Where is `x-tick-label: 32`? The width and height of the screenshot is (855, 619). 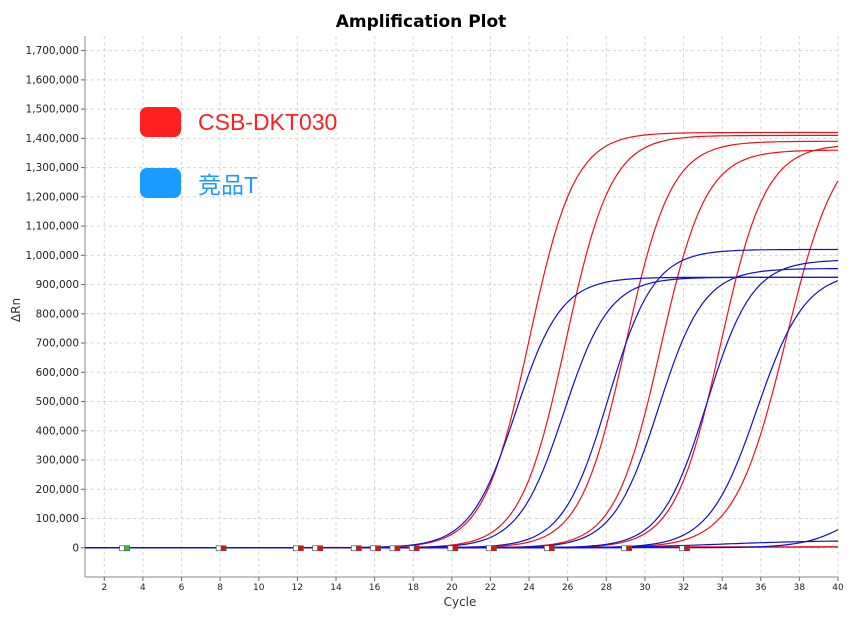
x-tick-label: 32 is located at coordinates (683, 588).